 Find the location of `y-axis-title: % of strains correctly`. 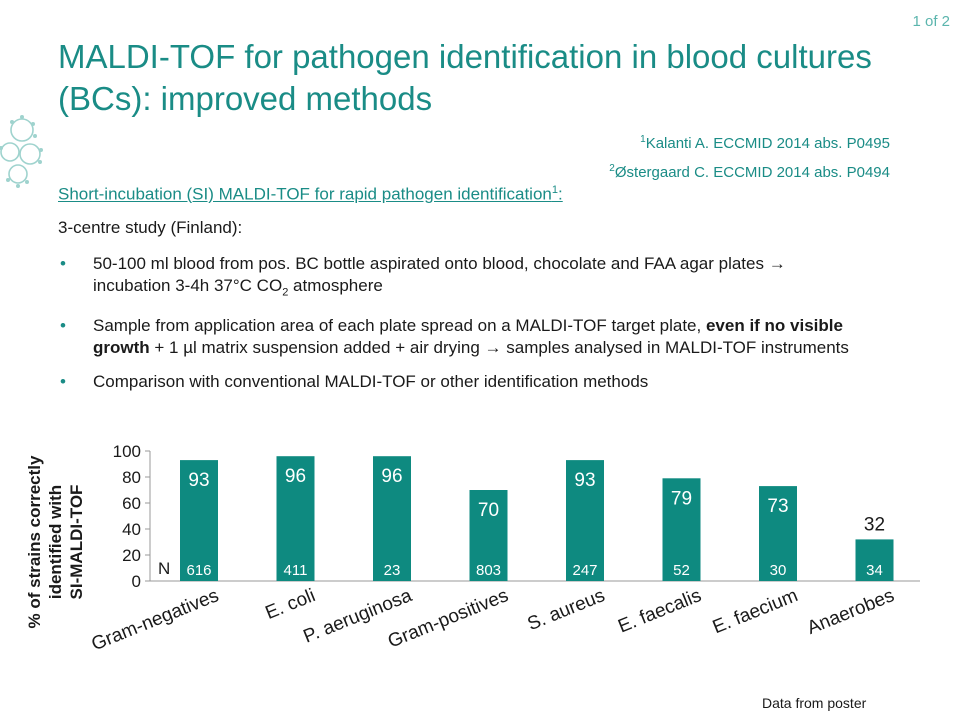

y-axis-title: % of strains correctly is located at coordinates (34, 541).